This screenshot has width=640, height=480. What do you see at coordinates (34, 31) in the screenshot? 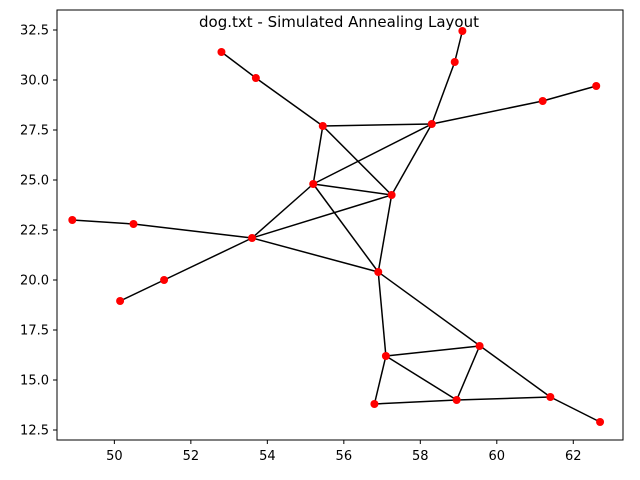
I see `y-tick-label: 32.5` at bounding box center [34, 31].